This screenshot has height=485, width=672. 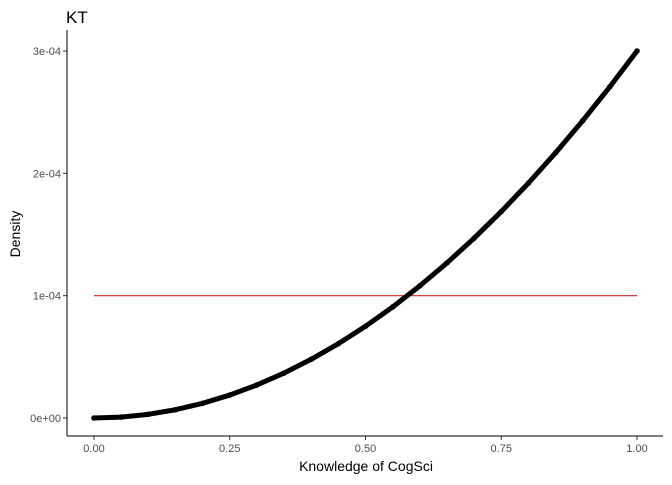 What do you see at coordinates (45, 419) in the screenshot?
I see `y-tick-label: 0e+00` at bounding box center [45, 419].